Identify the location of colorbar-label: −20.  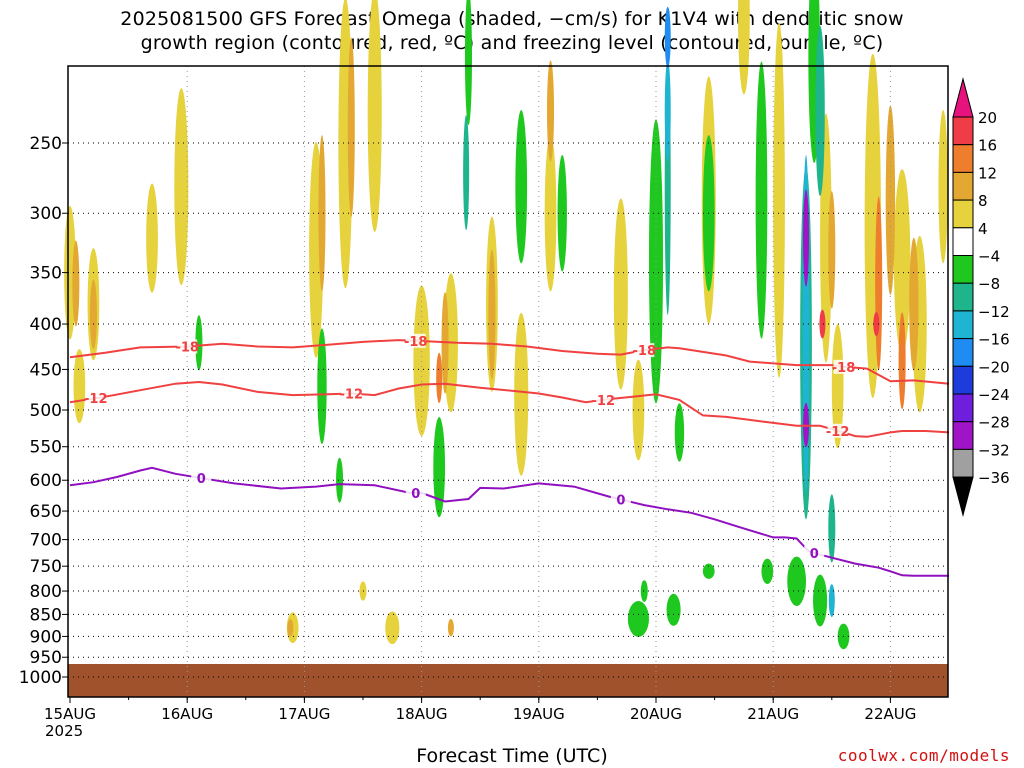
(994, 367).